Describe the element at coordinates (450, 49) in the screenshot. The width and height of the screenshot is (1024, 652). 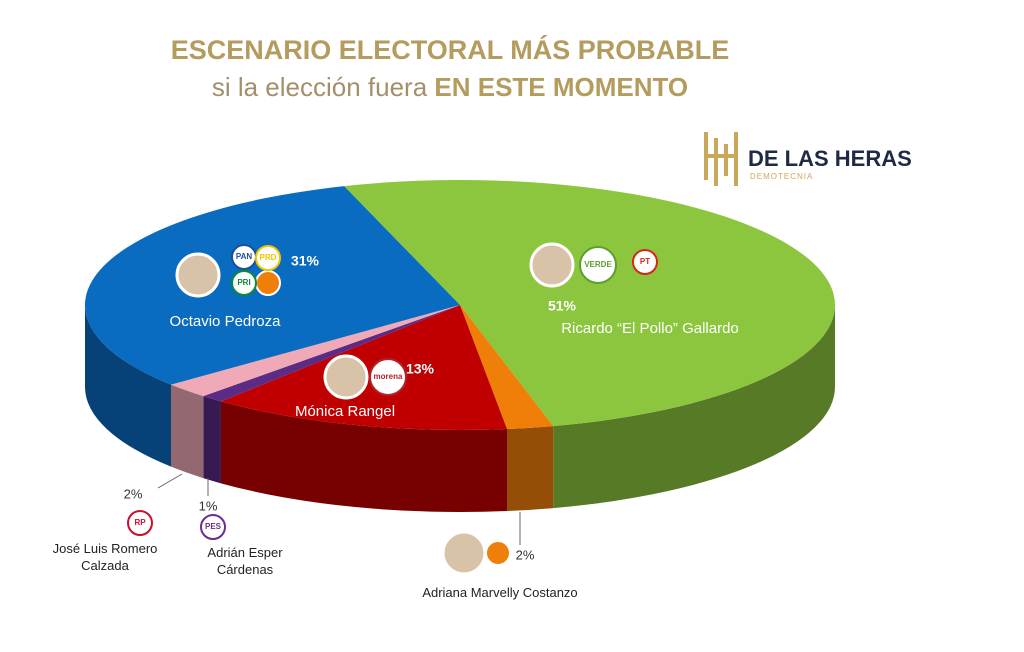
I see `chart-title: ESCENARIO ELECTORAL MÁS PROBABLE` at that location.